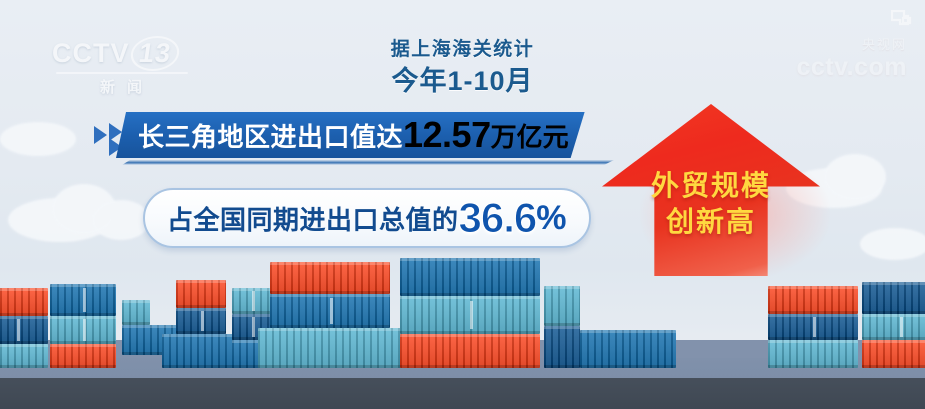 Image resolution: width=925 pixels, height=409 pixels. I want to click on headline-period: 今年1-10月, so click(462, 81).